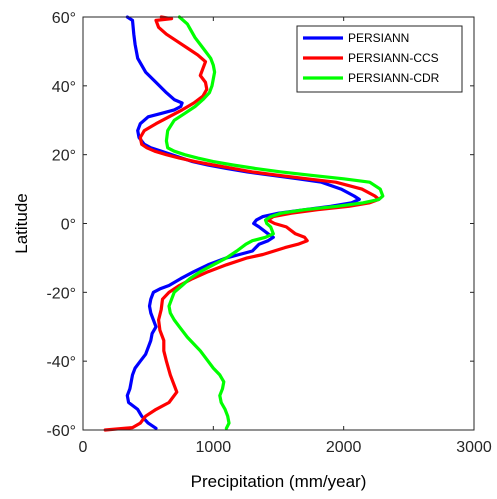 The height and width of the screenshot is (499, 497). What do you see at coordinates (21, 223) in the screenshot?
I see `y-axis-title: Latitude` at bounding box center [21, 223].